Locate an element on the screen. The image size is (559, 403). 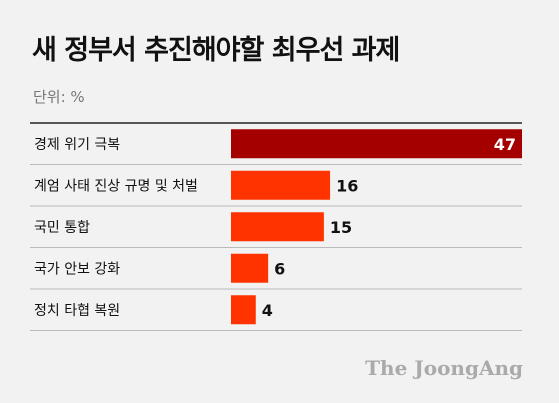
value-label: 6 is located at coordinates (279, 268).